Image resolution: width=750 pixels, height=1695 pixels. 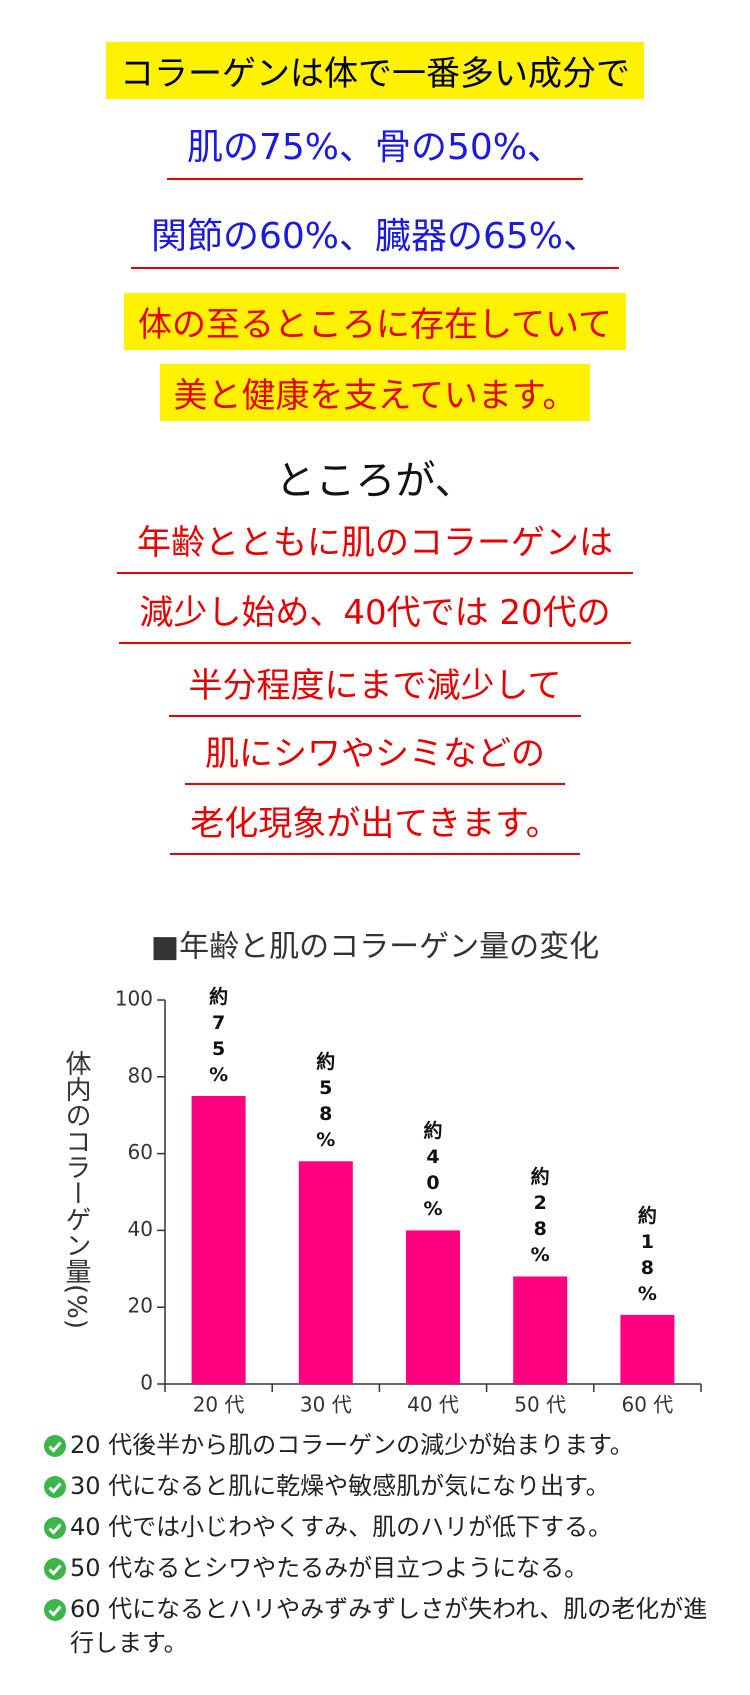 I want to click on decline-text: 老化現象が出てきます。, so click(x=375, y=825).